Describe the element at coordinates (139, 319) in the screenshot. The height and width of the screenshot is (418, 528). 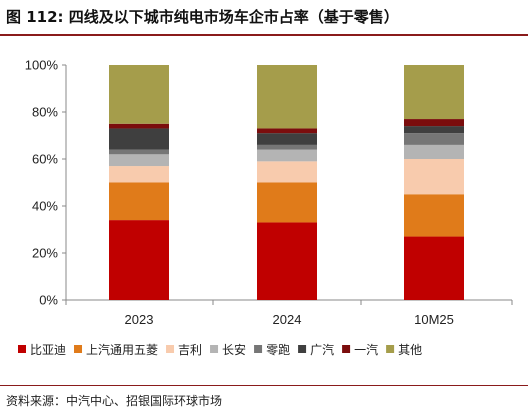
I see `x-tick-label: 2023` at that location.